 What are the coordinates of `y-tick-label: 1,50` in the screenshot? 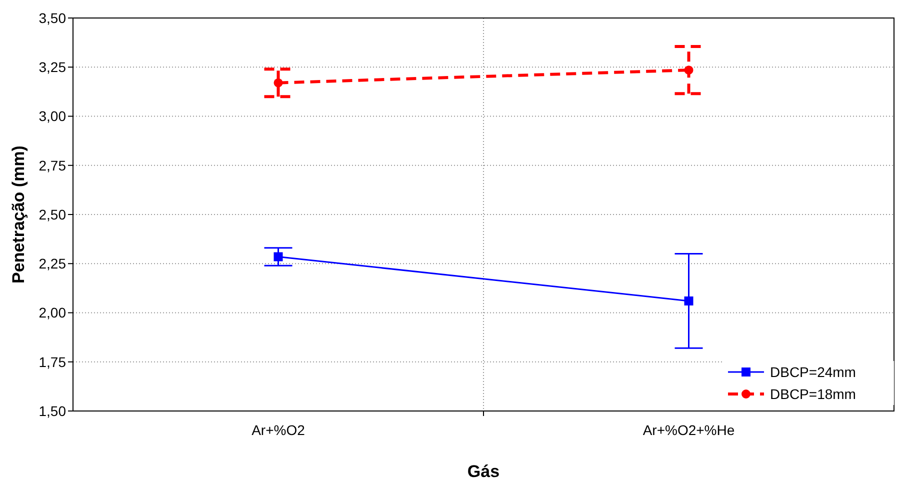 It's located at (52, 410).